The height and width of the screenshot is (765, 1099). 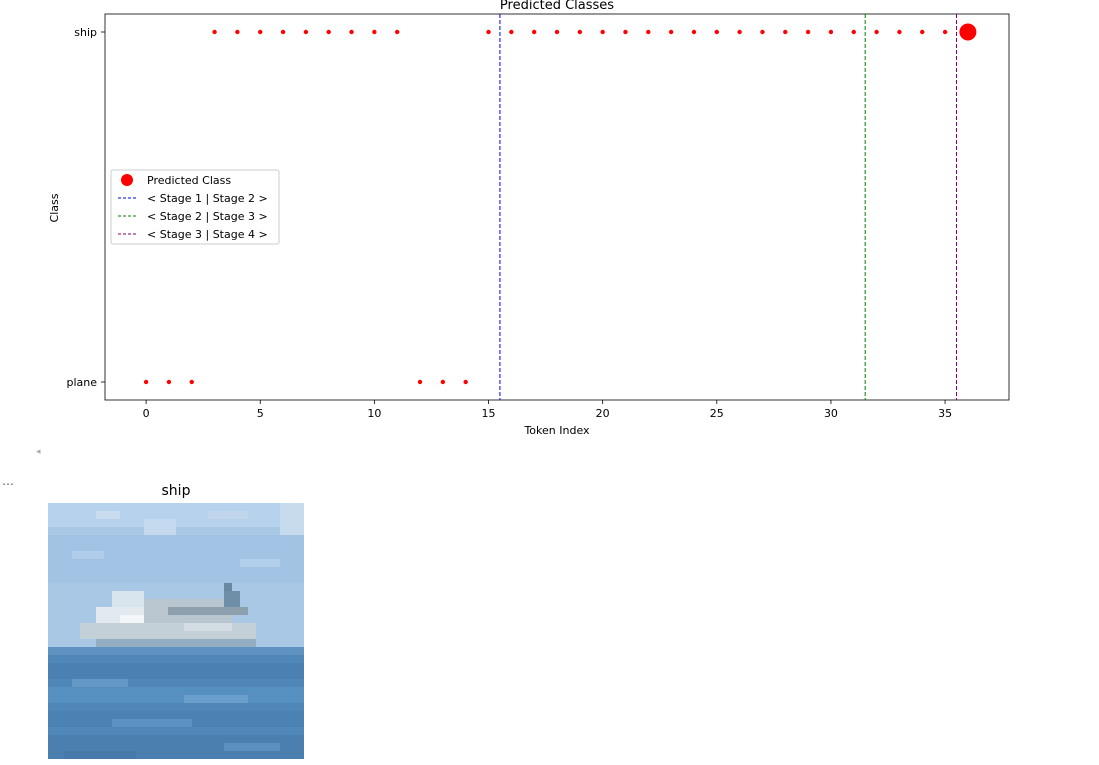 What do you see at coordinates (54, 207) in the screenshot?
I see `y-axis-label: Class` at bounding box center [54, 207].